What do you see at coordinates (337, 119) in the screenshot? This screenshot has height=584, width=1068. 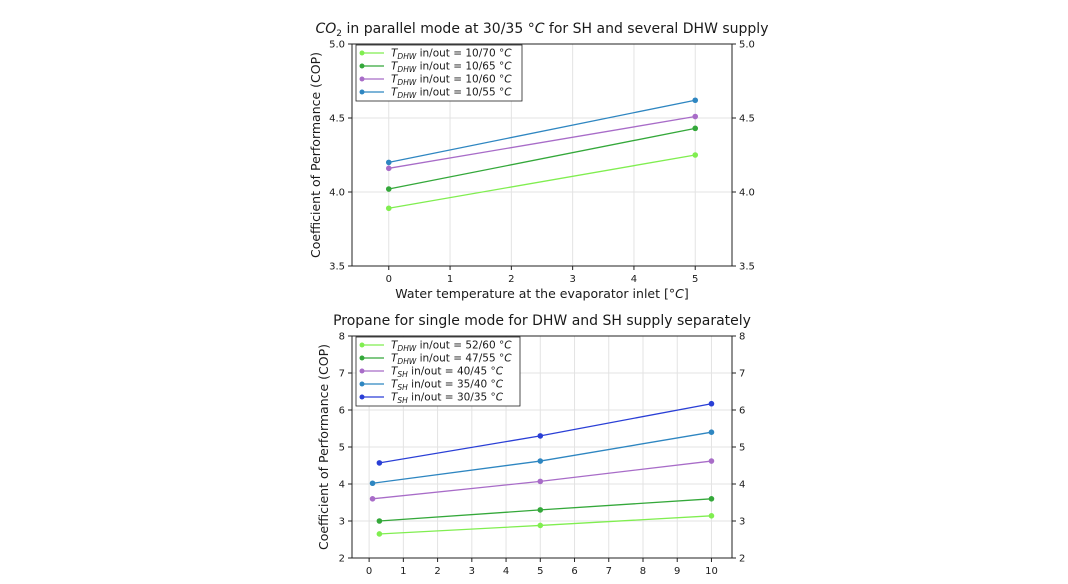 I see `y-tick-label: 4.5` at bounding box center [337, 119].